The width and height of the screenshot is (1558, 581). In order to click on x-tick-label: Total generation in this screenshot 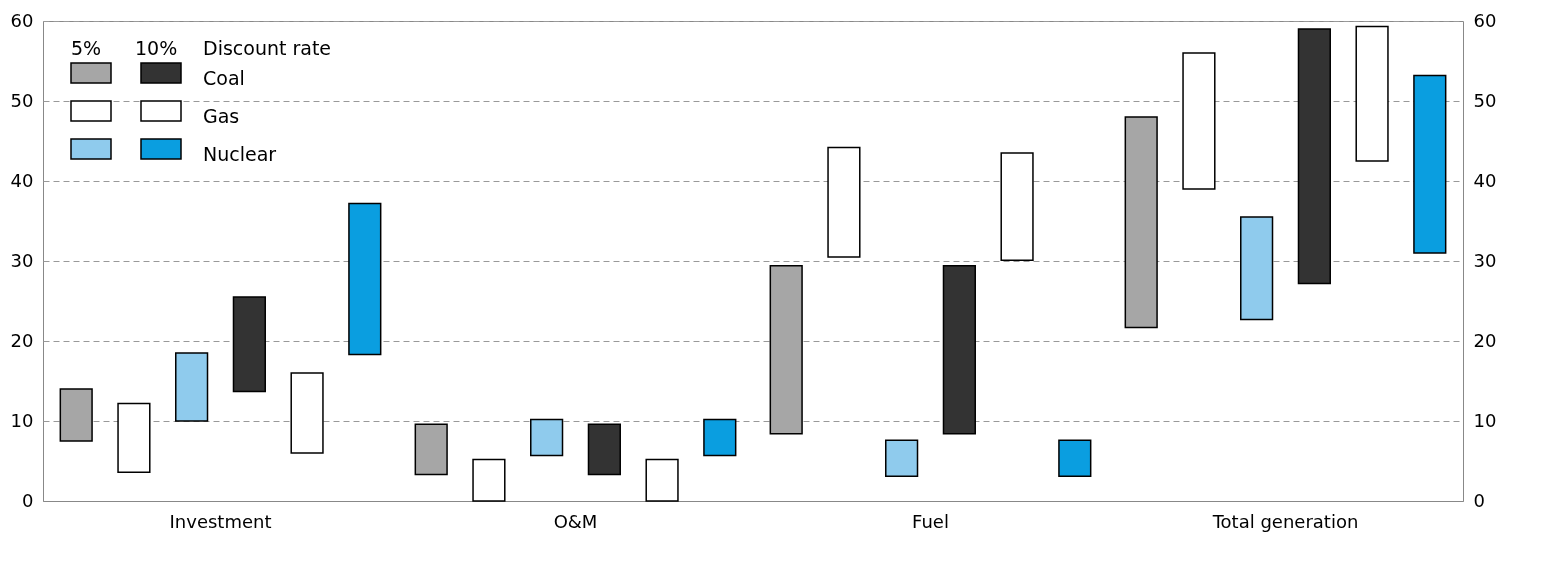, I will do `click(1285, 521)`.